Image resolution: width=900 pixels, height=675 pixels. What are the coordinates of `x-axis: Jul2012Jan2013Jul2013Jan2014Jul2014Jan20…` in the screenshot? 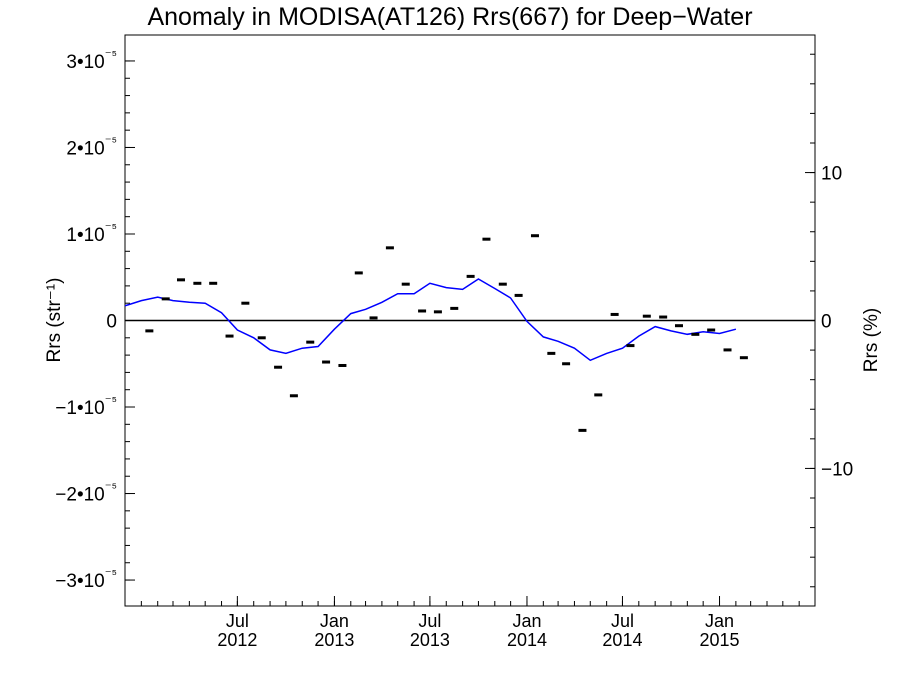 It's located at (470, 623).